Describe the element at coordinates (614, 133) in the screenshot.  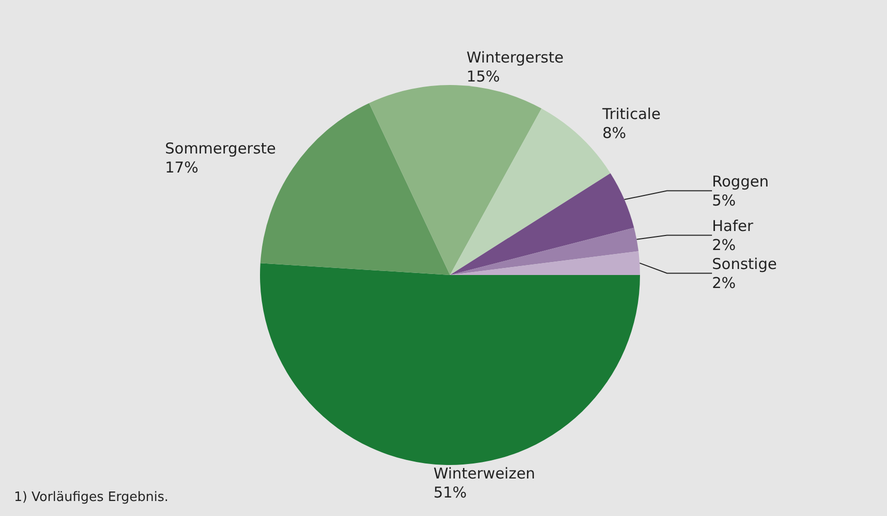
I see `data-label: 8%` at that location.